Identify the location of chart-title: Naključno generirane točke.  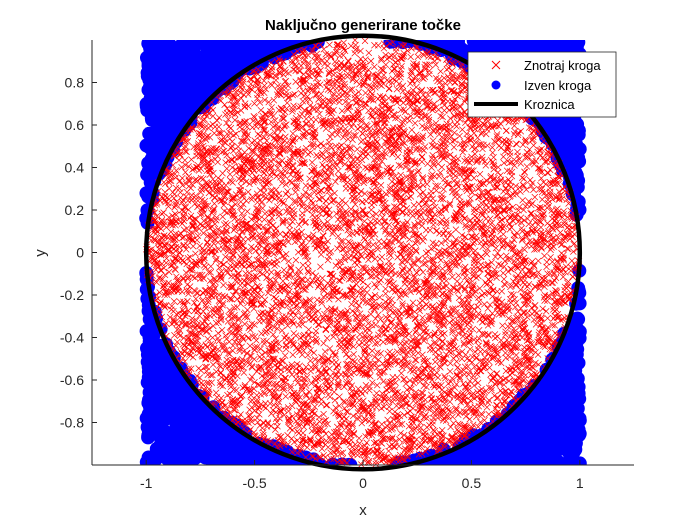
(363, 25).